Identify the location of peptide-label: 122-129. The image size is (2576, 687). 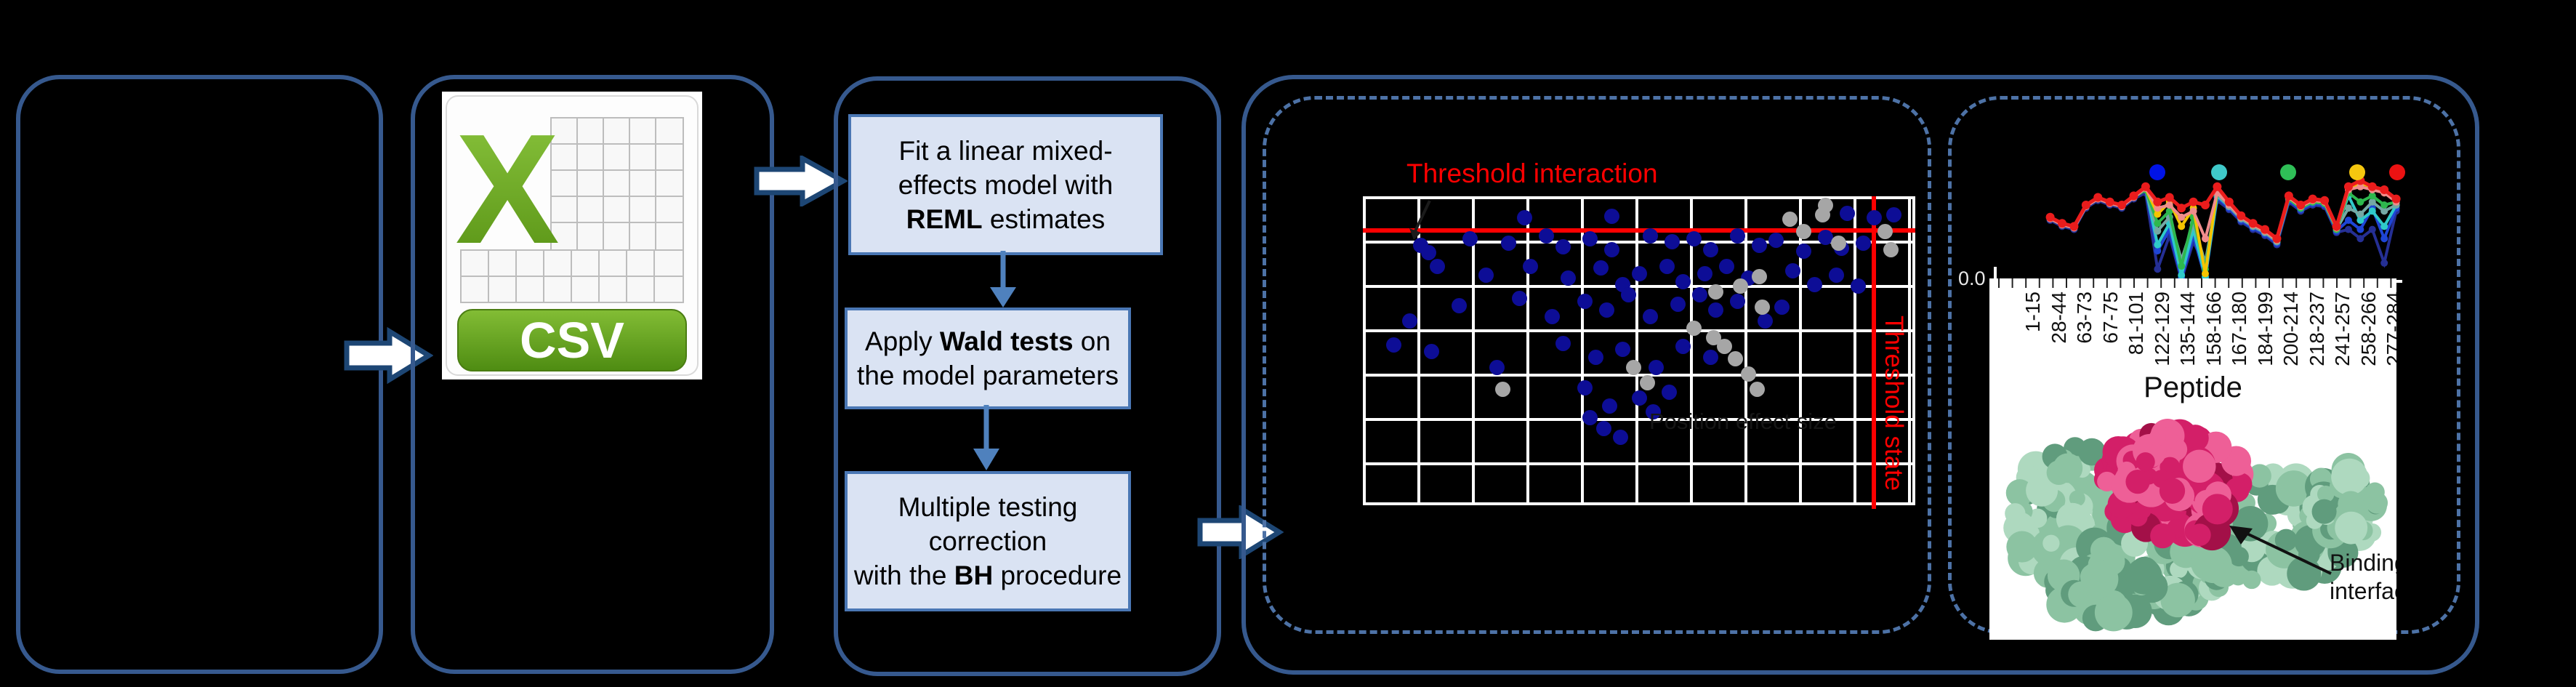
(2161, 329).